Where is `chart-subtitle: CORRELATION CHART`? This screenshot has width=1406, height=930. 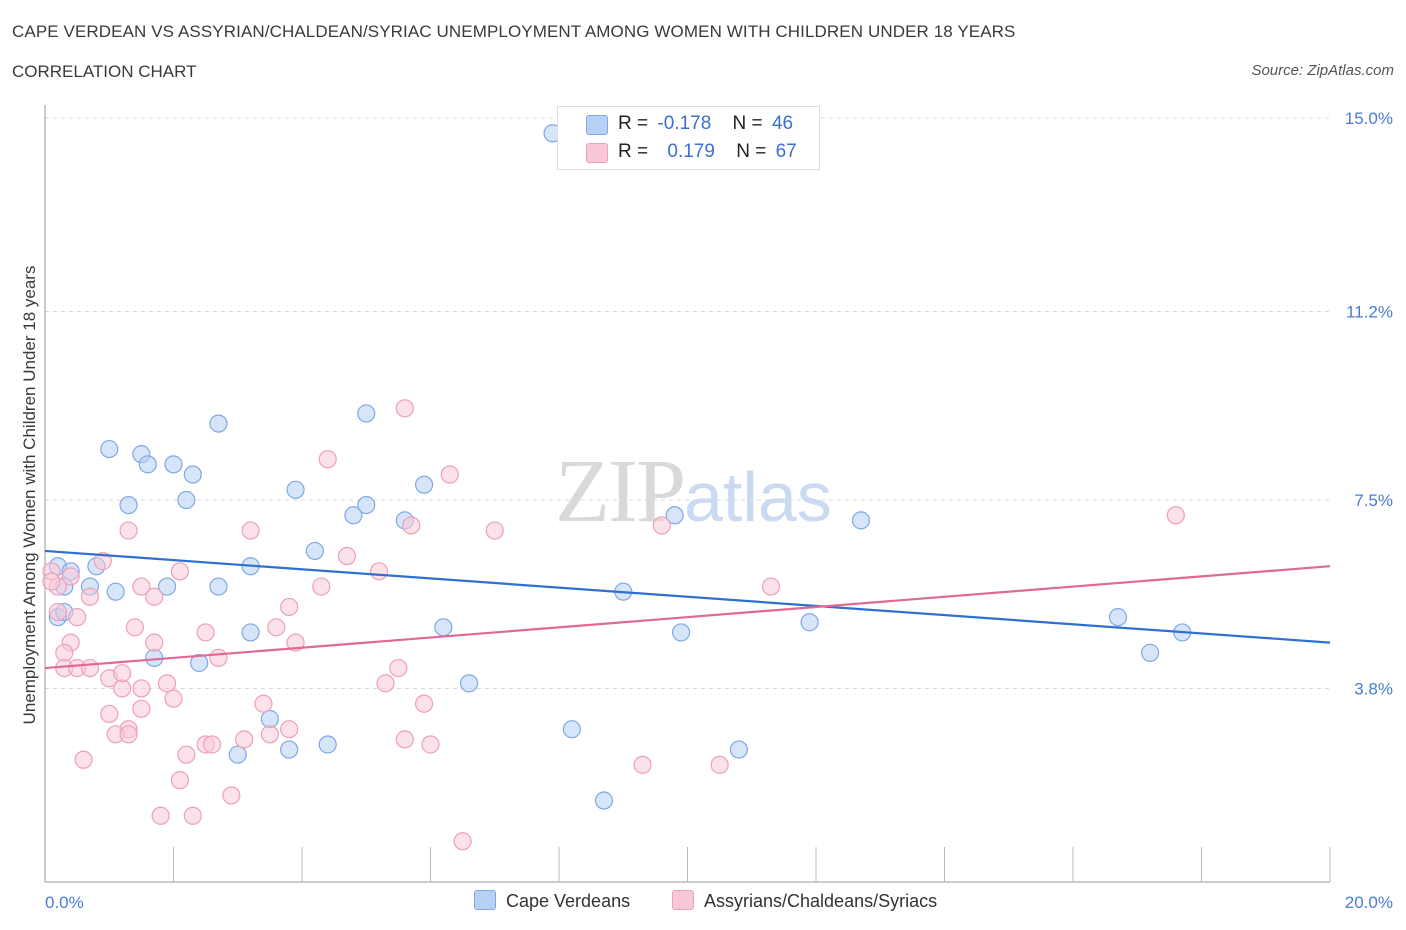 chart-subtitle: CORRELATION CHART is located at coordinates (104, 71).